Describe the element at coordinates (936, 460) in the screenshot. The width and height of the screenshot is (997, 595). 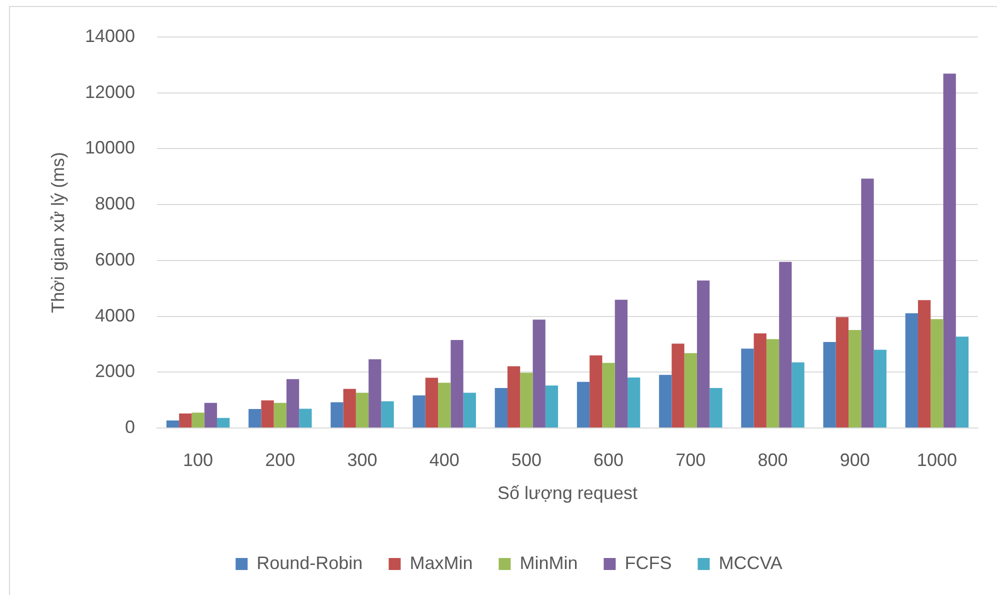
I see `x-tick-label: 1000` at that location.